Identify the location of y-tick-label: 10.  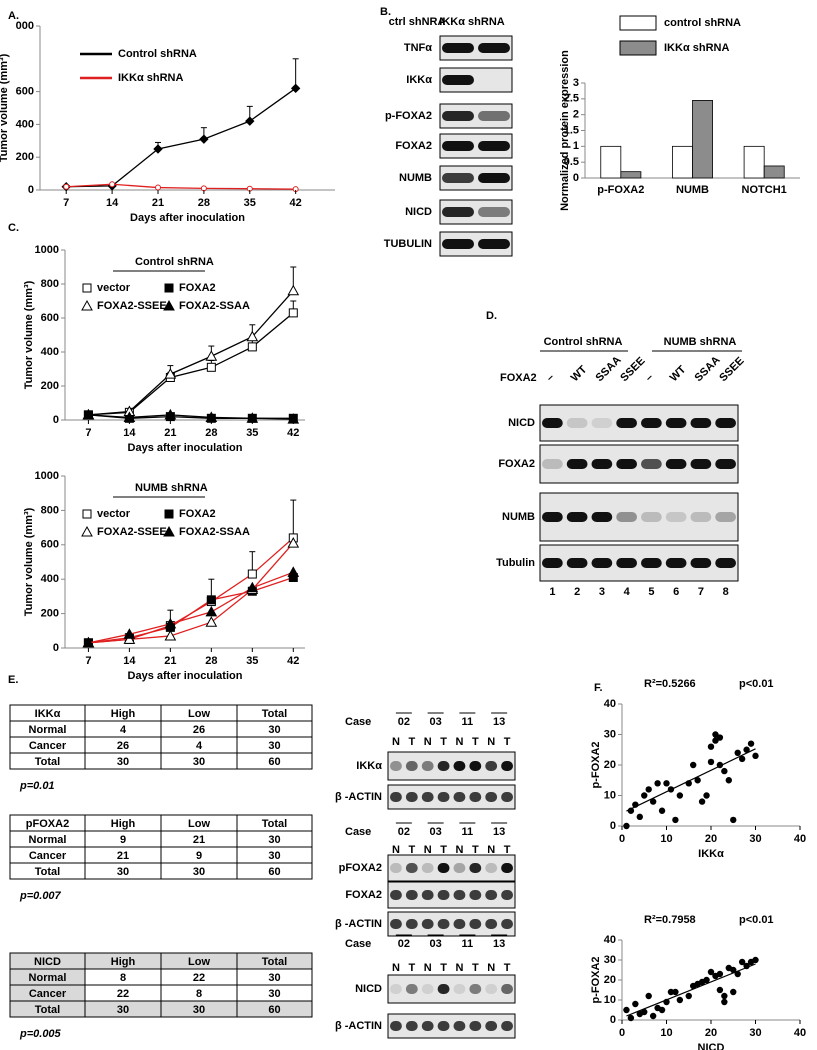
(610, 1000).